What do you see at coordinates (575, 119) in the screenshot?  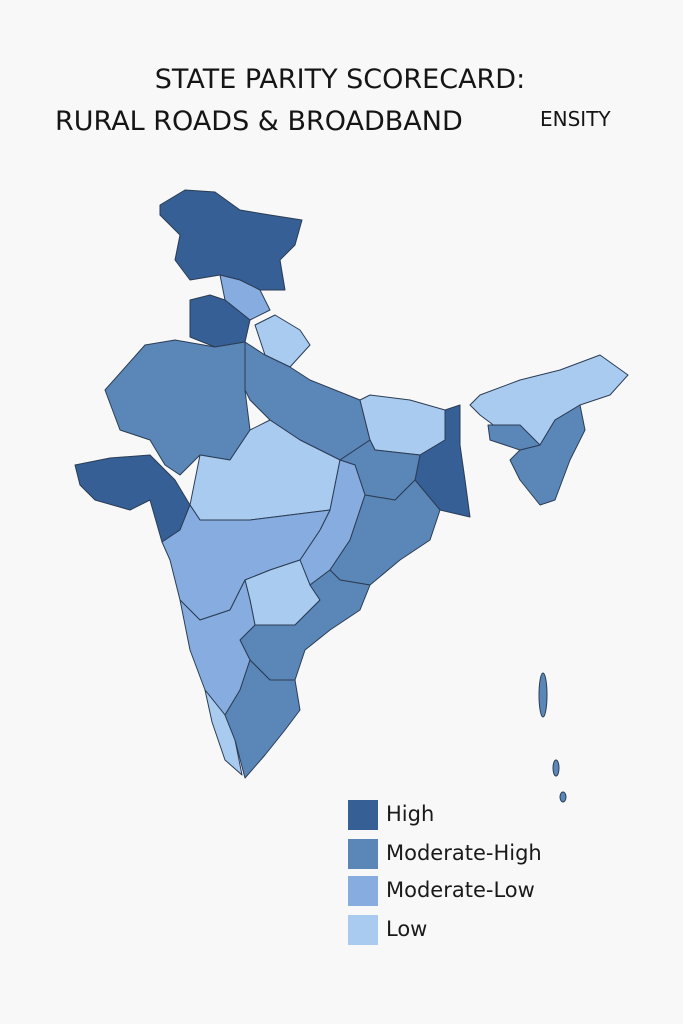 I see `title-tail: ENSITY` at bounding box center [575, 119].